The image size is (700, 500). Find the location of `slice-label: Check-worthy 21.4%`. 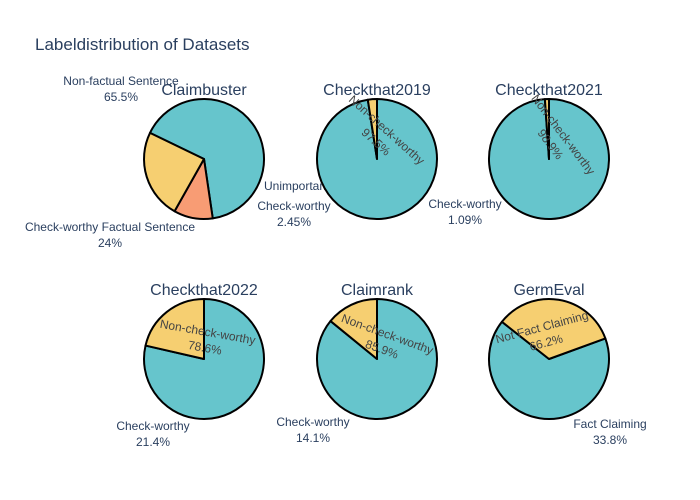

slice-label: Check-worthy 21.4% is located at coordinates (152, 434).